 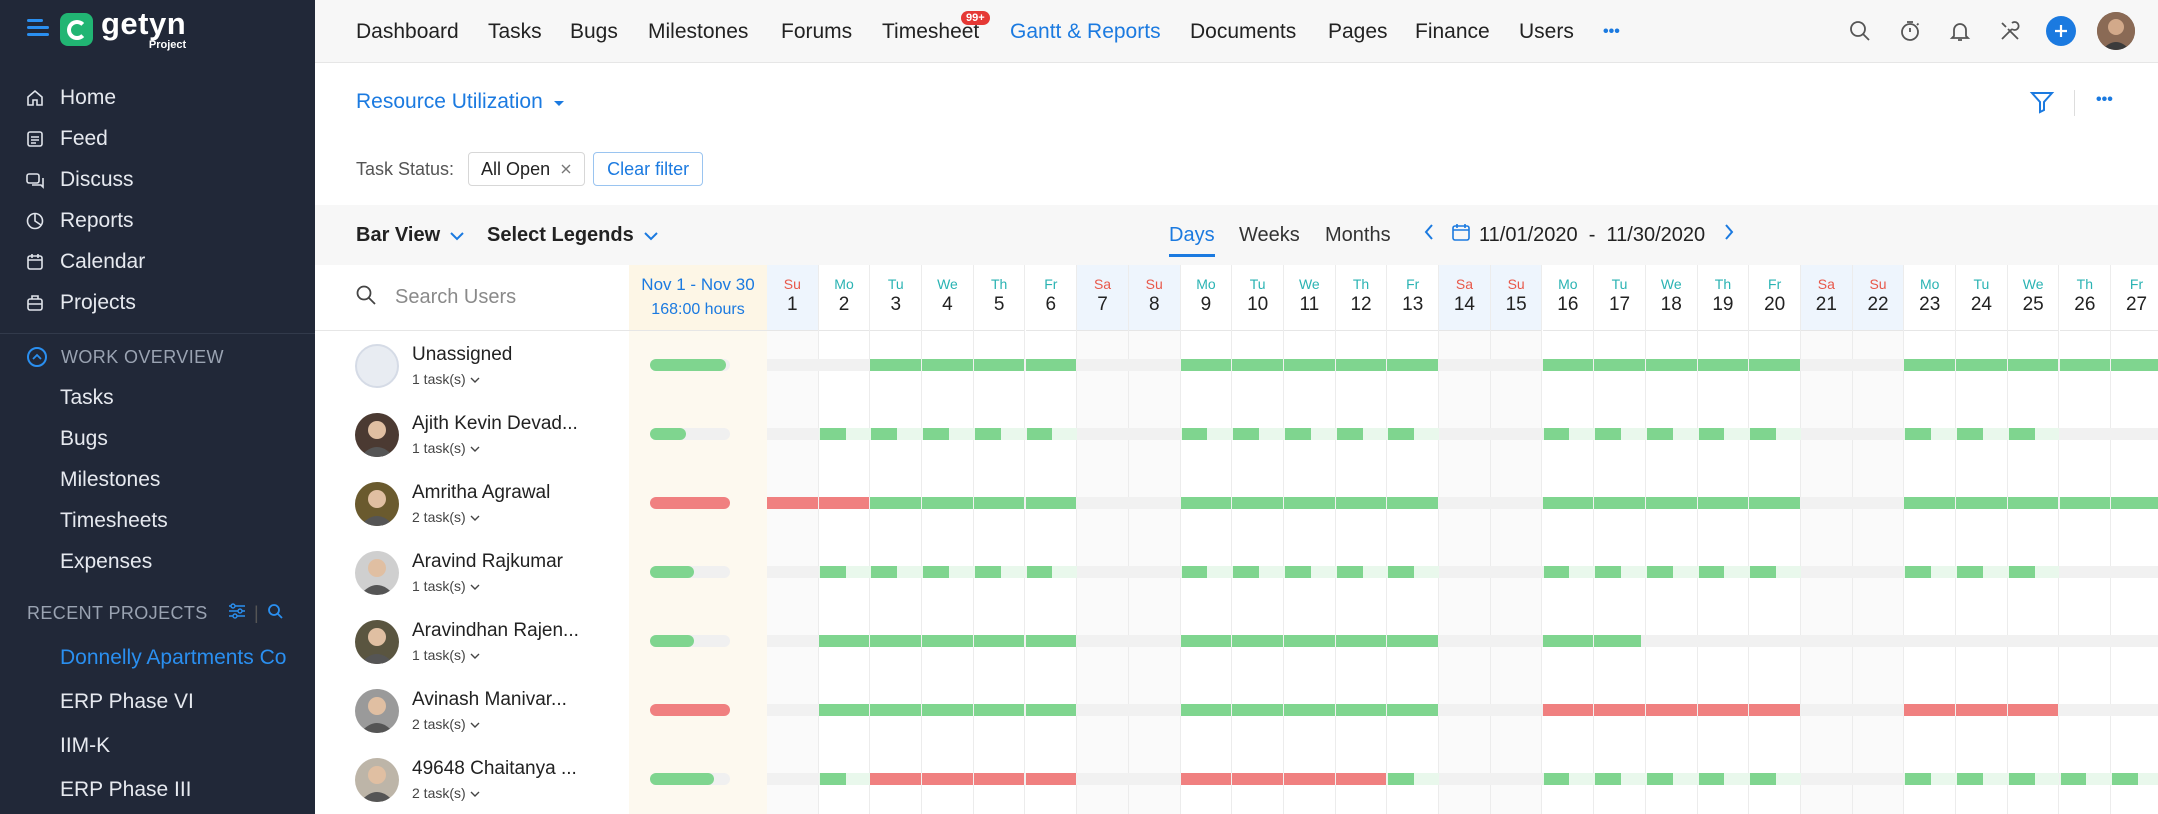 I want to click on sidebar-item-discuss: Discuss, so click(x=79, y=179).